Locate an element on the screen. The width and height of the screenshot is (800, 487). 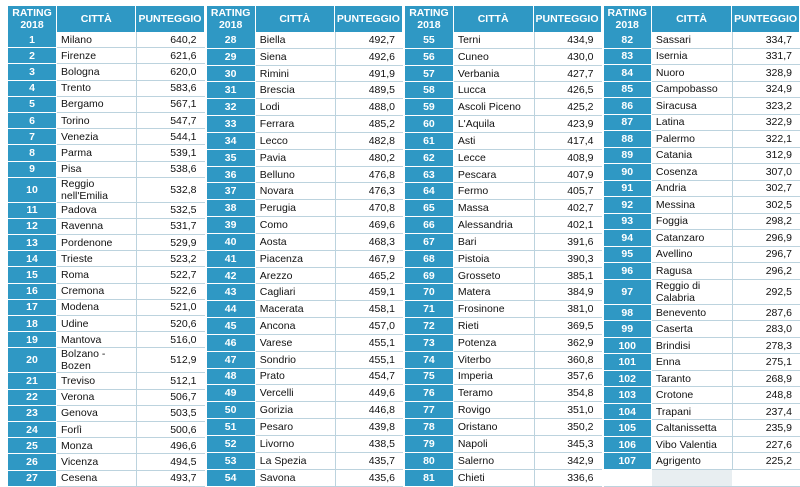
city-cell: Benevento is located at coordinates (692, 313).